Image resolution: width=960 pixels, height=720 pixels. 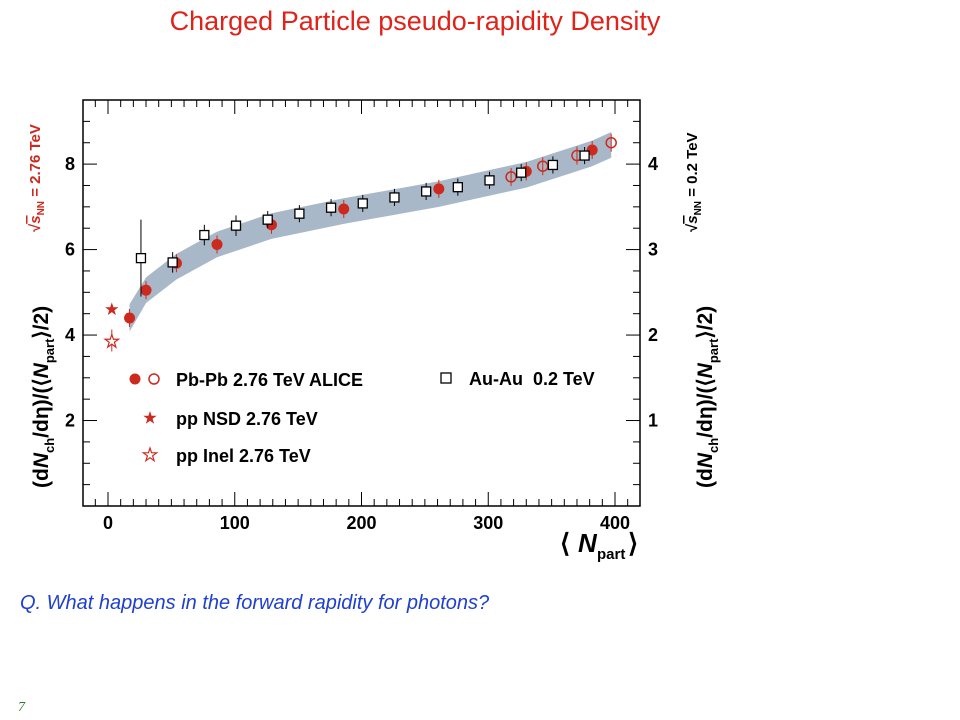 What do you see at coordinates (70, 335) in the screenshot?
I see `y-left-tick-label: 4` at bounding box center [70, 335].